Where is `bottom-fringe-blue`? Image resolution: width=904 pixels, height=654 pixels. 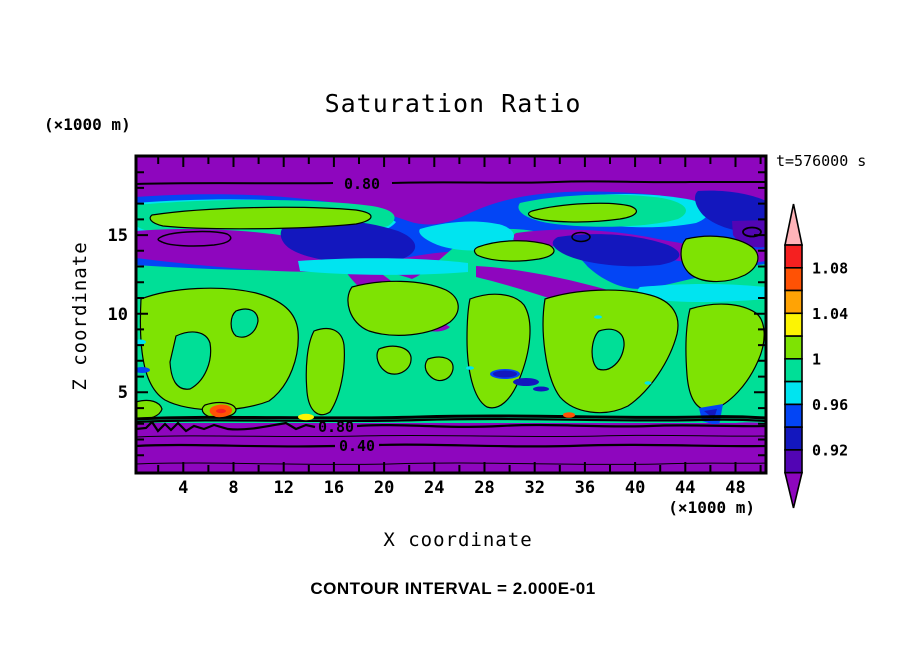 bottom-fringe-blue is located at coordinates (451, 420).